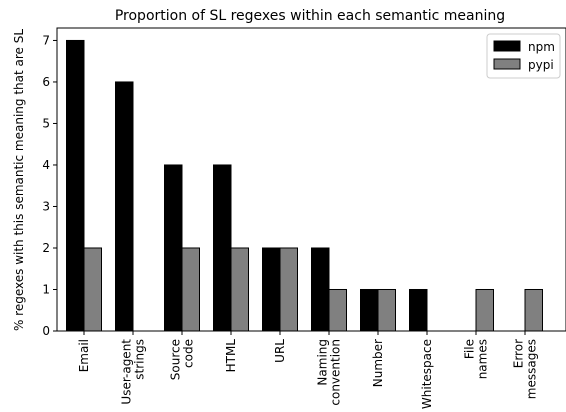 This screenshot has width=566, height=412. Describe the element at coordinates (519, 353) in the screenshot. I see `x-tick-label: Error` at that location.